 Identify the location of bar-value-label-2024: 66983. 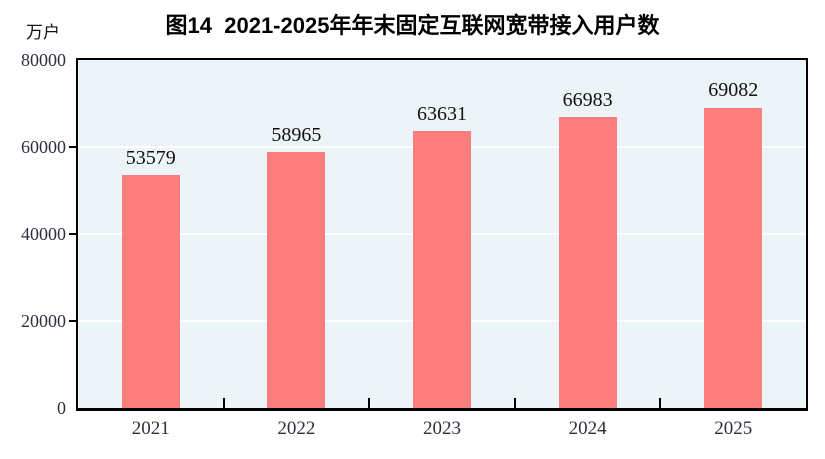
(587, 99).